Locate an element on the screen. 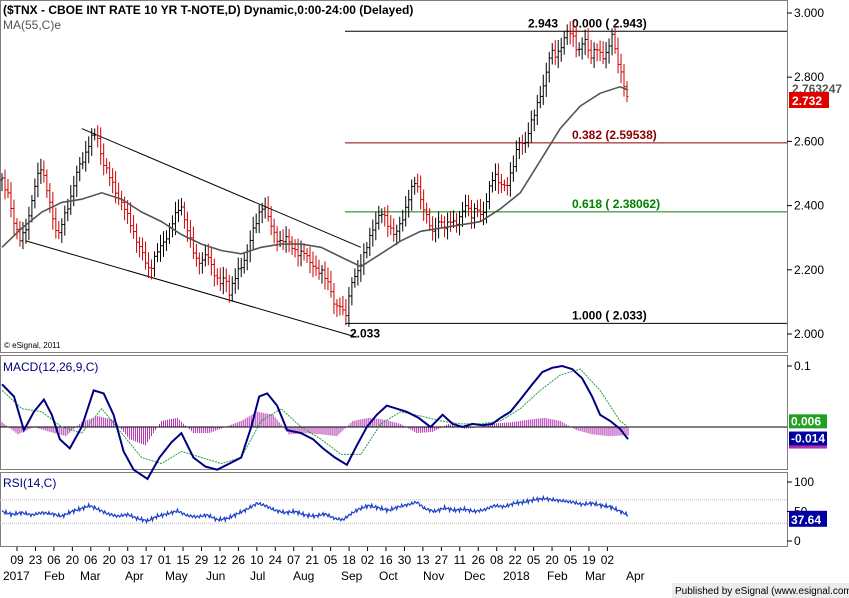 The height and width of the screenshot is (598, 849). x-day-label: 16 is located at coordinates (386, 560).